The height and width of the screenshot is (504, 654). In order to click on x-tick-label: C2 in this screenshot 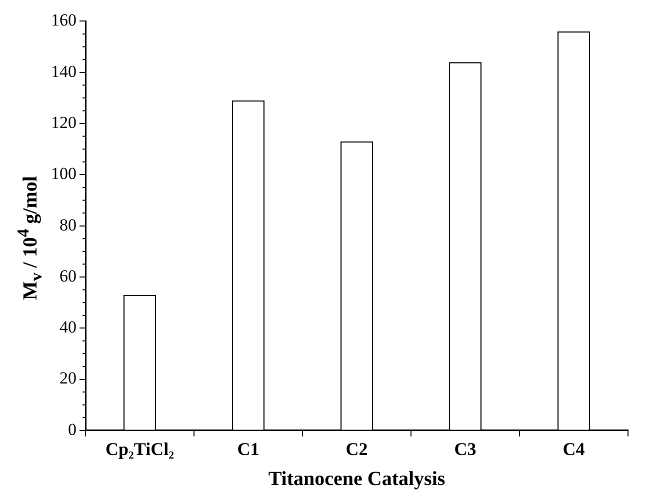, I will do `click(357, 448)`.